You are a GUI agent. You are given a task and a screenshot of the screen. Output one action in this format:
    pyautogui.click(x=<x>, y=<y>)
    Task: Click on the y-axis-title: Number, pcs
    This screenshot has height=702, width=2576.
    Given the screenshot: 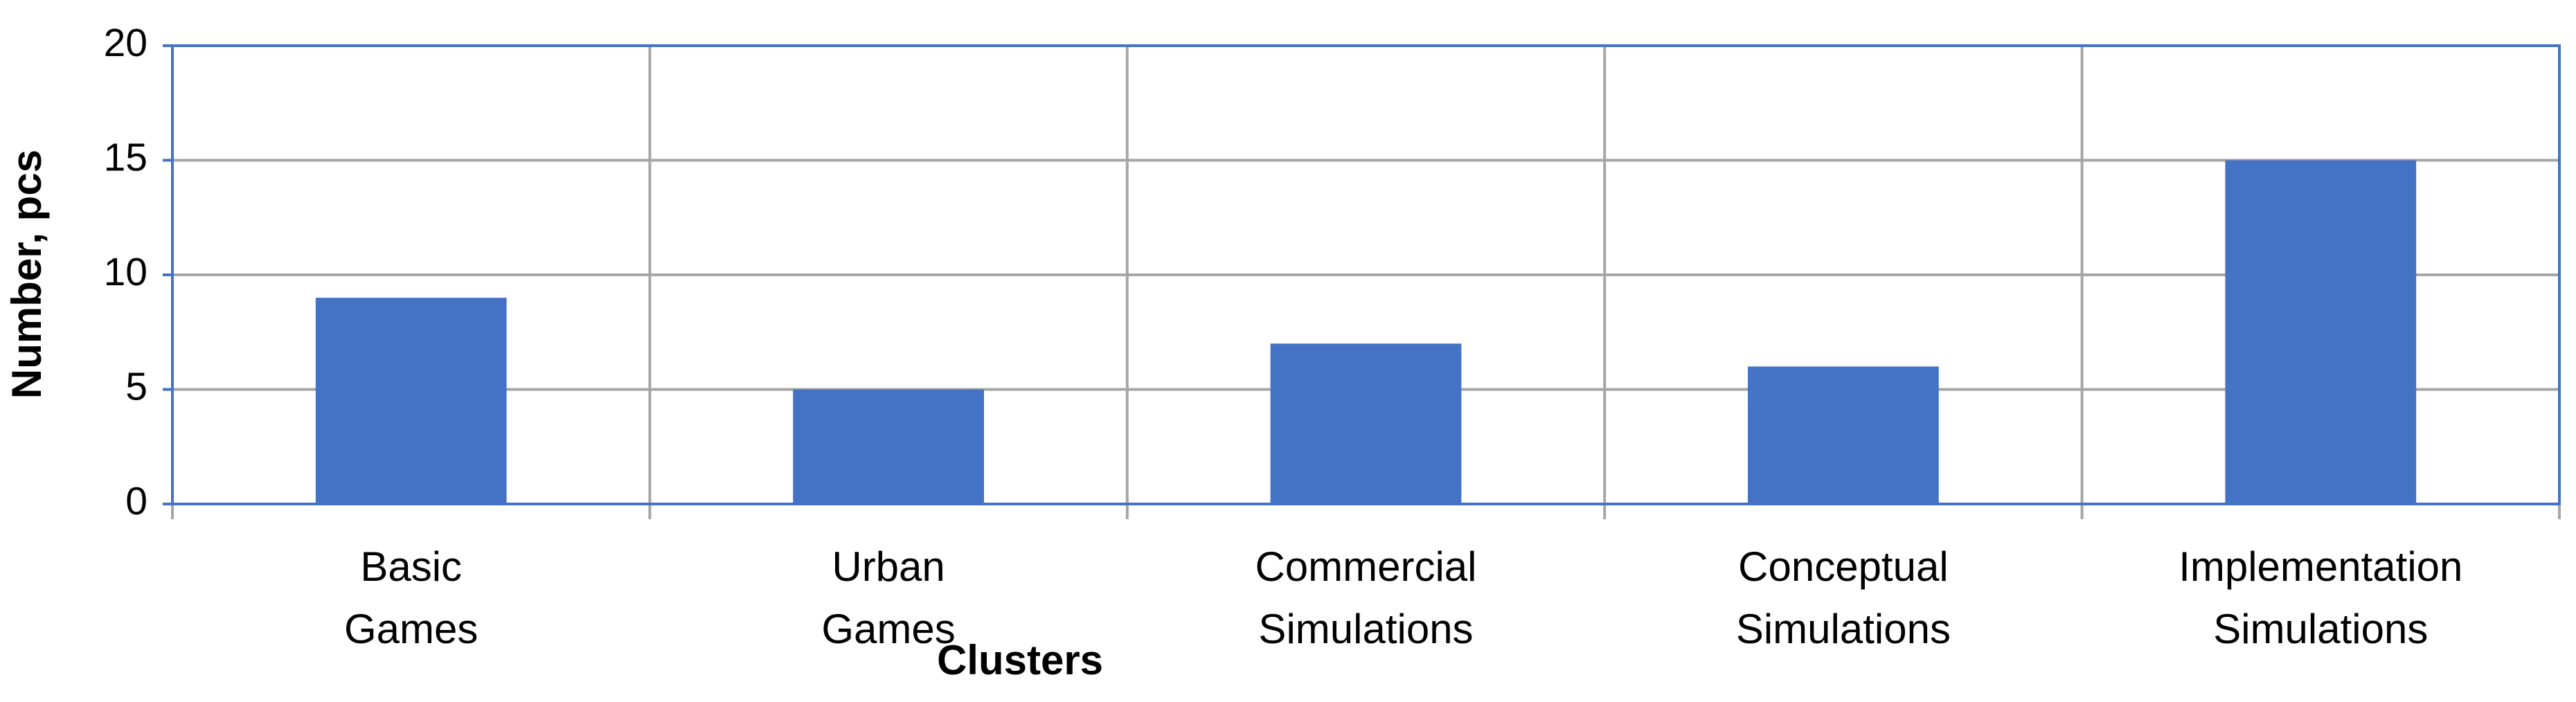 What is the action you would take?
    pyautogui.click(x=26, y=274)
    